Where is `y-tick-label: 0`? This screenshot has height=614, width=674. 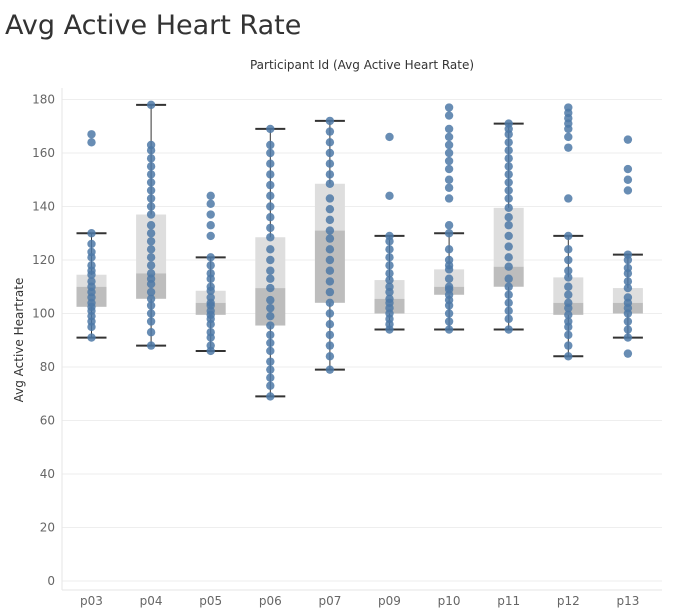 y-tick-label: 0 is located at coordinates (51, 581).